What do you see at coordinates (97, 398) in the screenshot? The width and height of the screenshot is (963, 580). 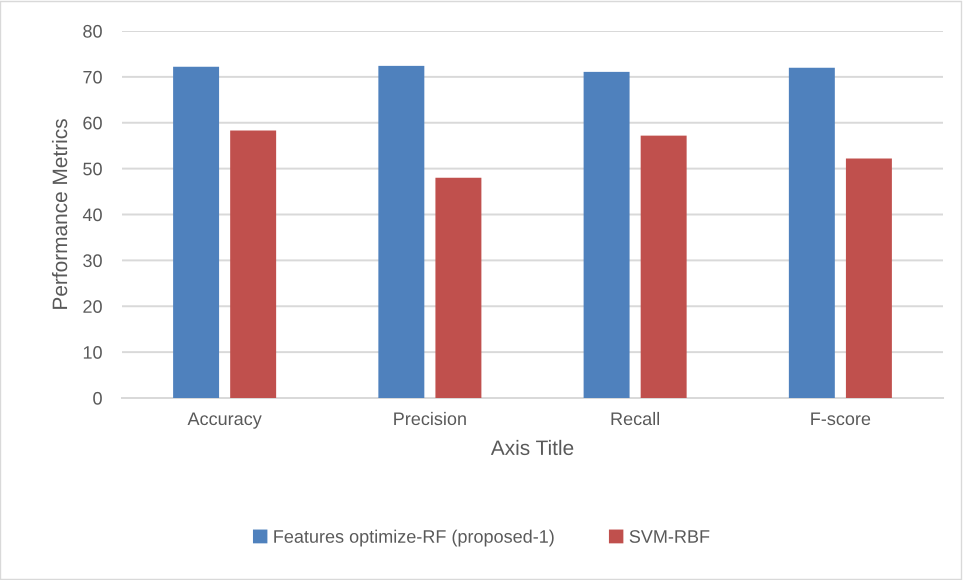 I see `y-tick-label: 0` at bounding box center [97, 398].